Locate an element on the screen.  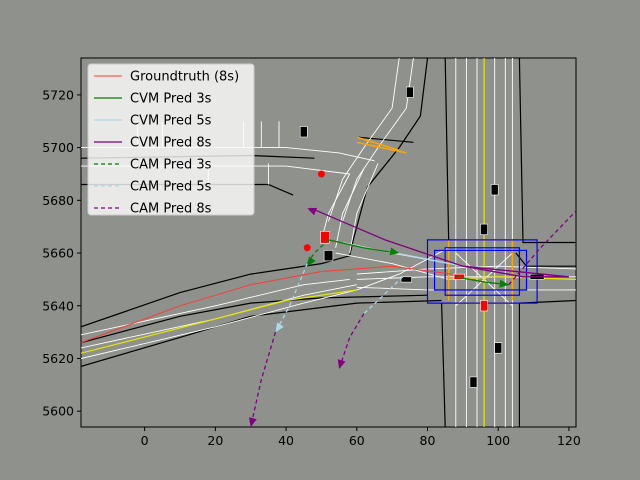
x-tick-label: 100 is located at coordinates (498, 440).